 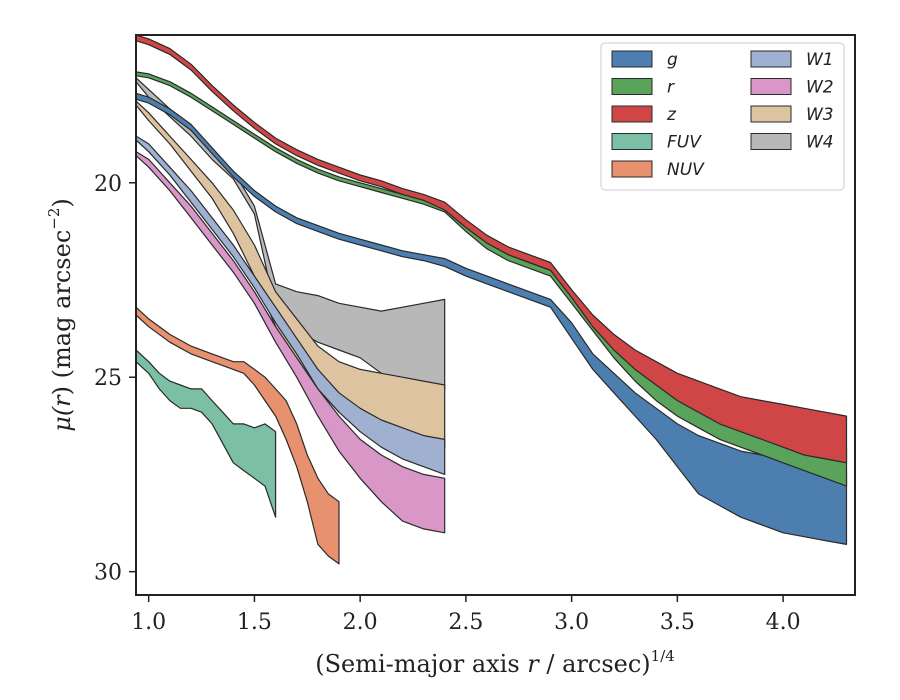 What do you see at coordinates (771, 141) in the screenshot?
I see `legend-swatch-w4` at bounding box center [771, 141].